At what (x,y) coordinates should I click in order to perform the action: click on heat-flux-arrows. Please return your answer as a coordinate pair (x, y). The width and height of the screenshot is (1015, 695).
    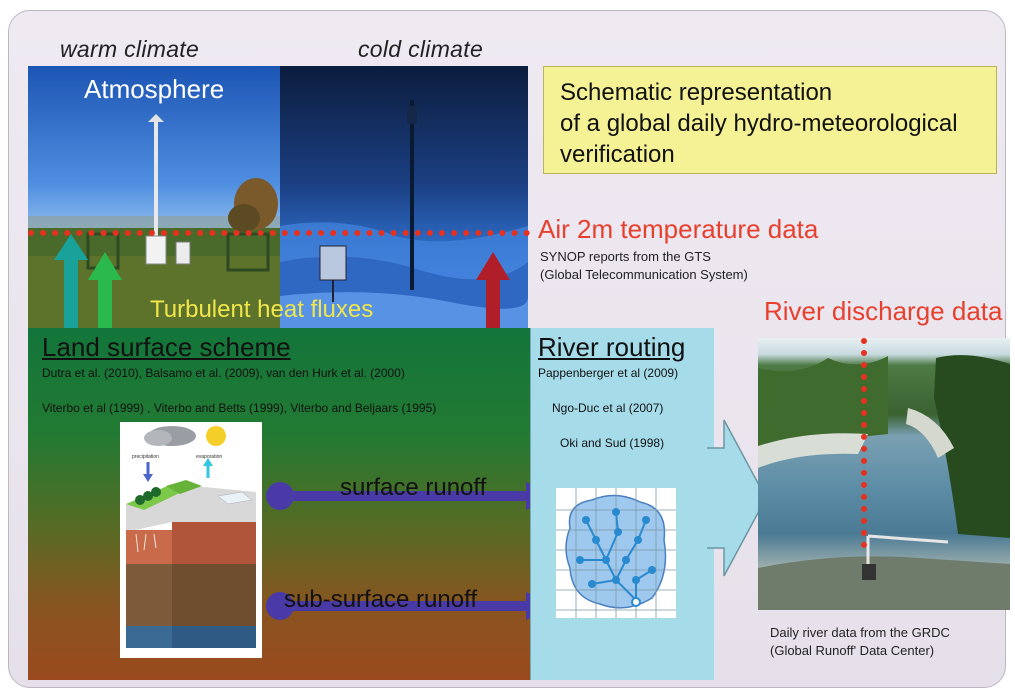
    Looking at the image, I should click on (282, 283).